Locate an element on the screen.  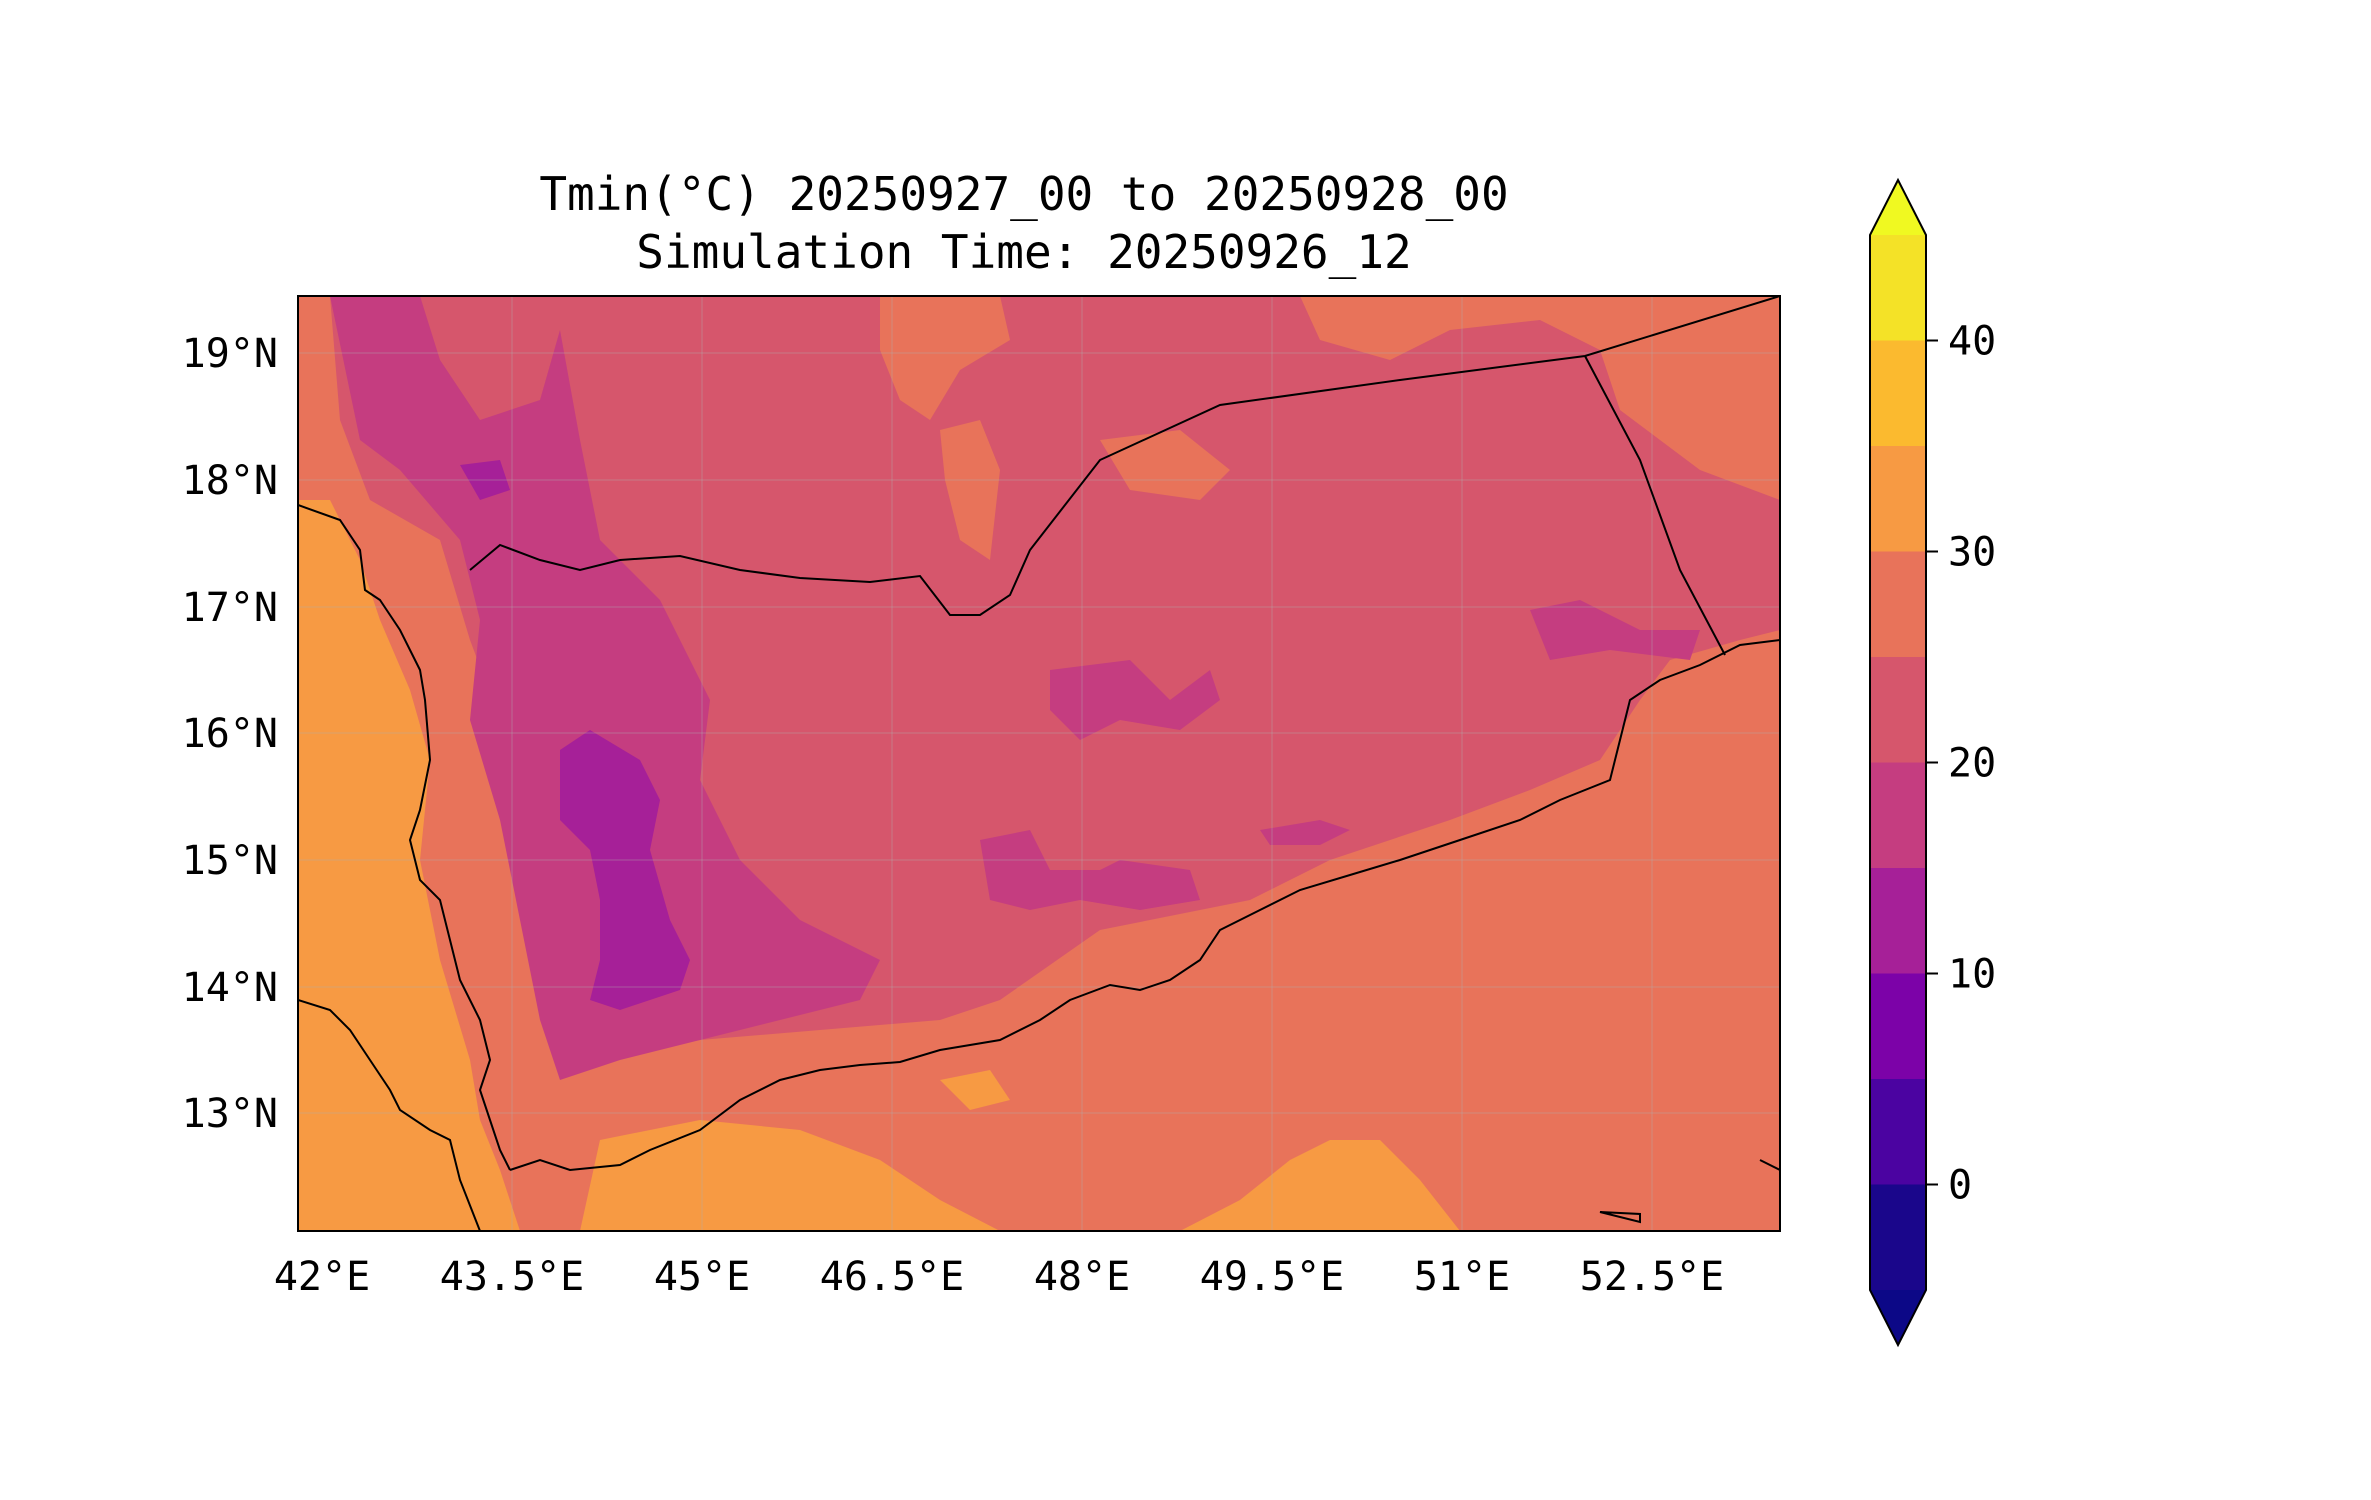
border-yemen-oman is located at coordinates (1655, 505).